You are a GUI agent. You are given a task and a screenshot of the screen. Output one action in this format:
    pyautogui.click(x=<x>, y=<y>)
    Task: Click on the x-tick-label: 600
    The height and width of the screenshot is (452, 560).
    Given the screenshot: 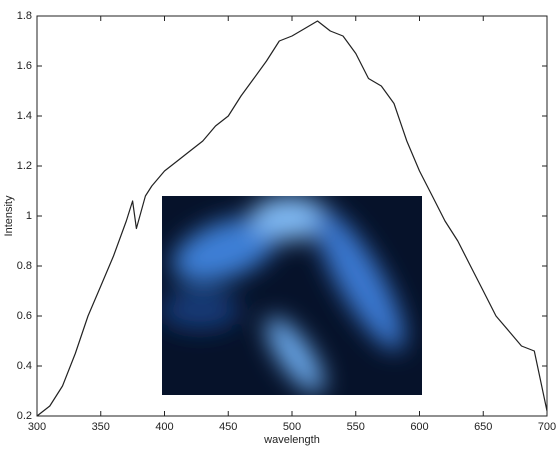 What is the action you would take?
    pyautogui.click(x=419, y=427)
    